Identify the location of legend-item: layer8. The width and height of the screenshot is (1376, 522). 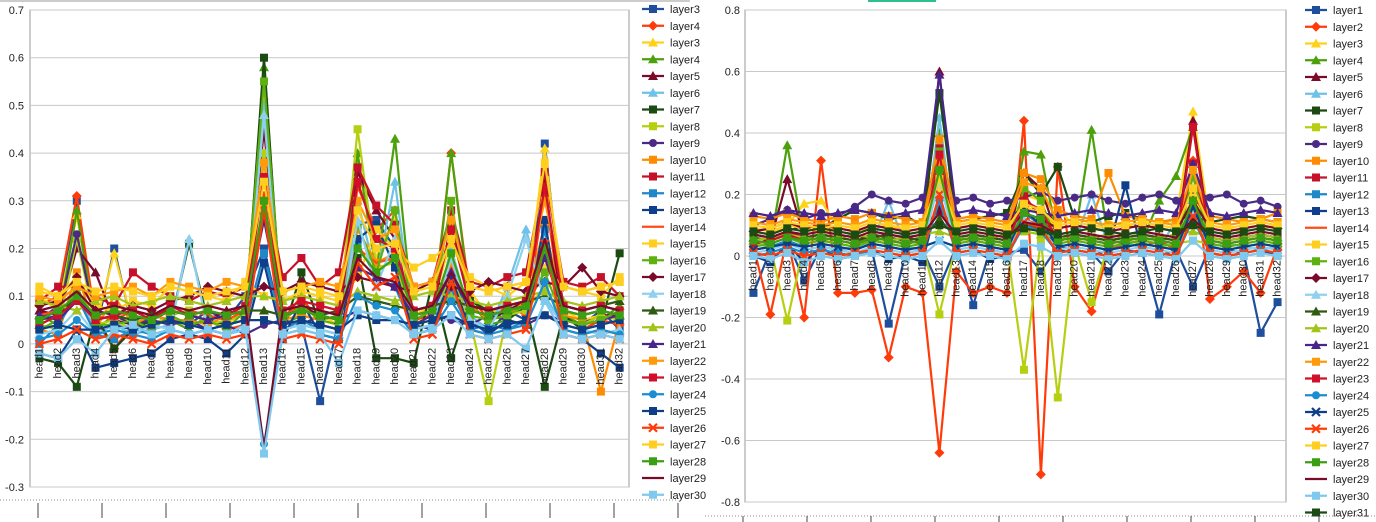
(1334, 128).